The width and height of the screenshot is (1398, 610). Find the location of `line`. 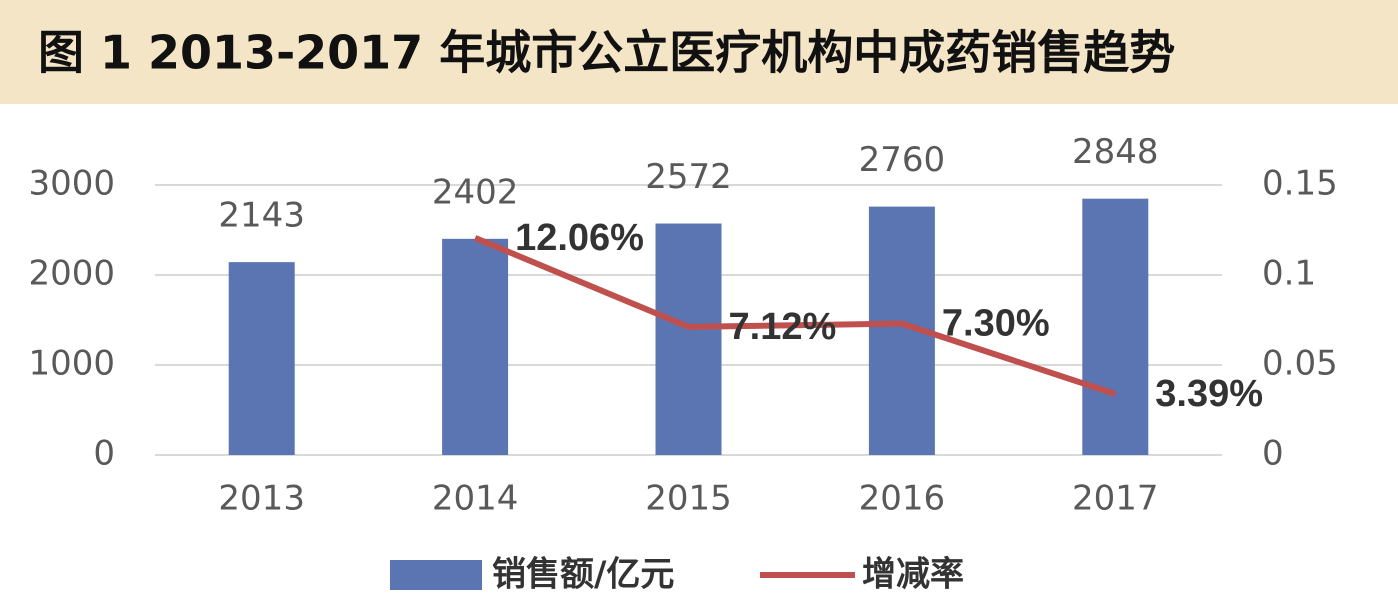

line is located at coordinates (795, 316).